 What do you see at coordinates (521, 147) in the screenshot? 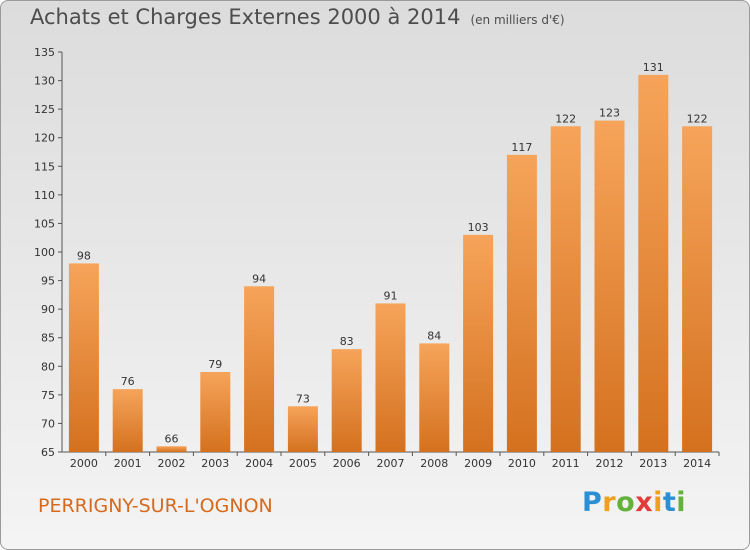
I see `data-label: 117` at bounding box center [521, 147].